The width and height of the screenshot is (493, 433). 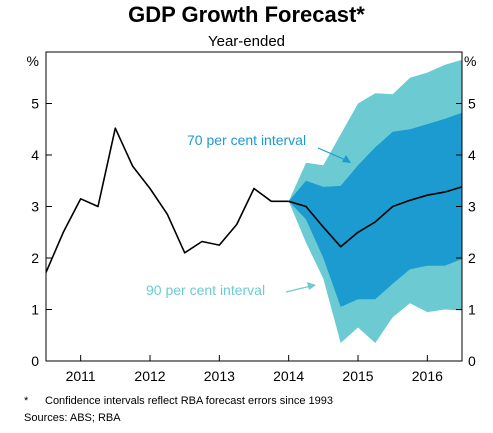 What do you see at coordinates (35, 310) in the screenshot?
I see `y-tick-label-left: 1` at bounding box center [35, 310].